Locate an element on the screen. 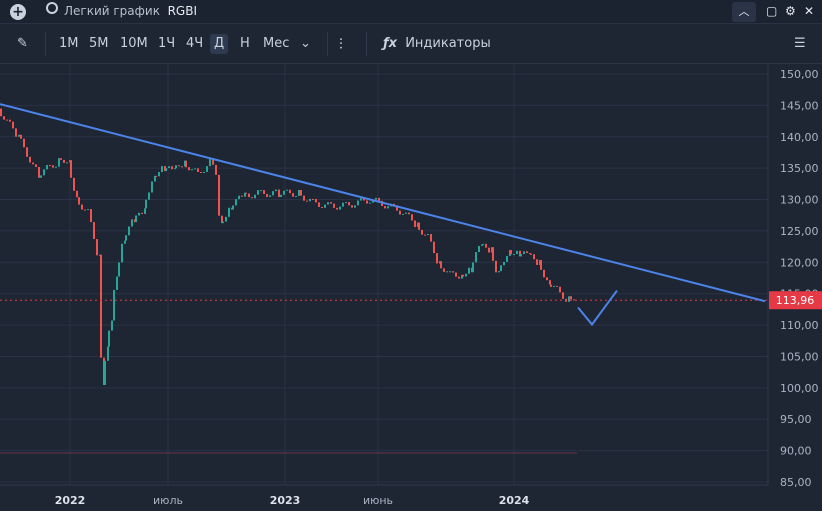 The height and width of the screenshot is (511, 822). x-tick-label: июль is located at coordinates (168, 500).